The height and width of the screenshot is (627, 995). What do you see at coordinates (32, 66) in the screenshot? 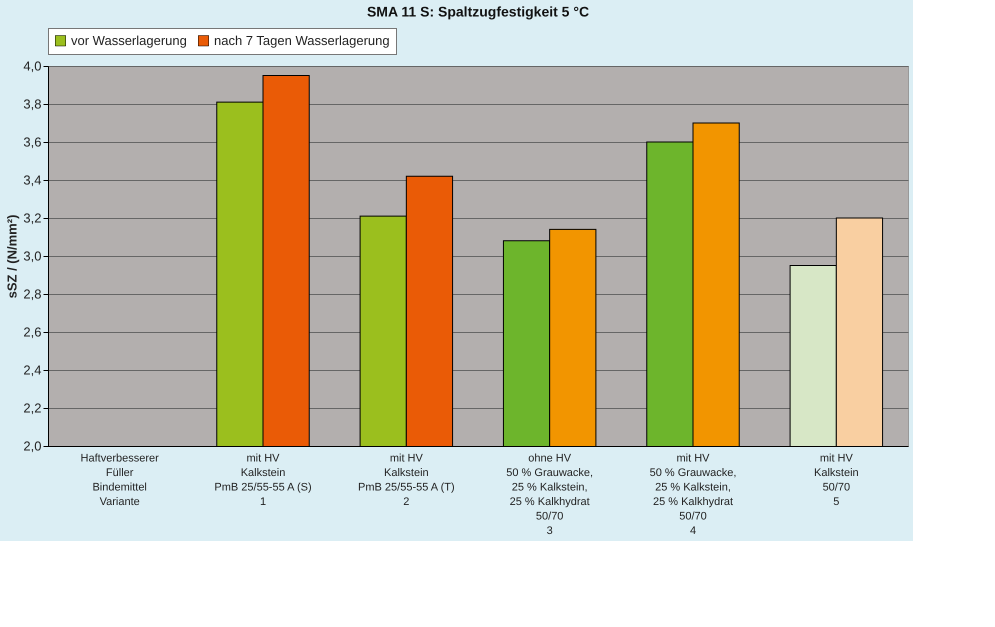
I see `y-tick-label: 4,0` at bounding box center [32, 66].